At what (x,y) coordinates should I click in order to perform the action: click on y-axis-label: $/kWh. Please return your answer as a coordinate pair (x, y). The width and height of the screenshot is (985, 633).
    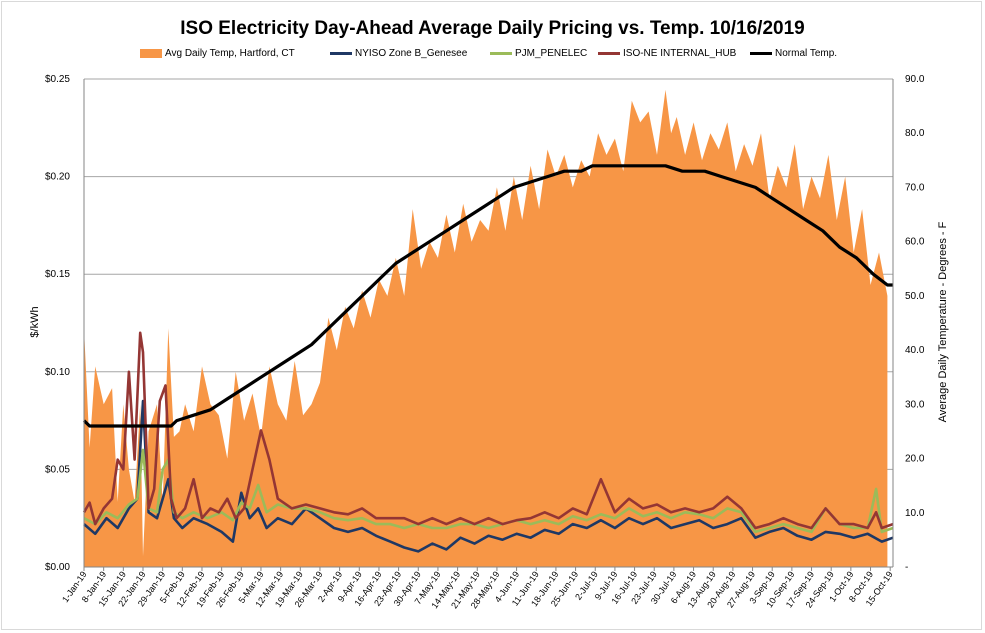
    Looking at the image, I should click on (35, 321).